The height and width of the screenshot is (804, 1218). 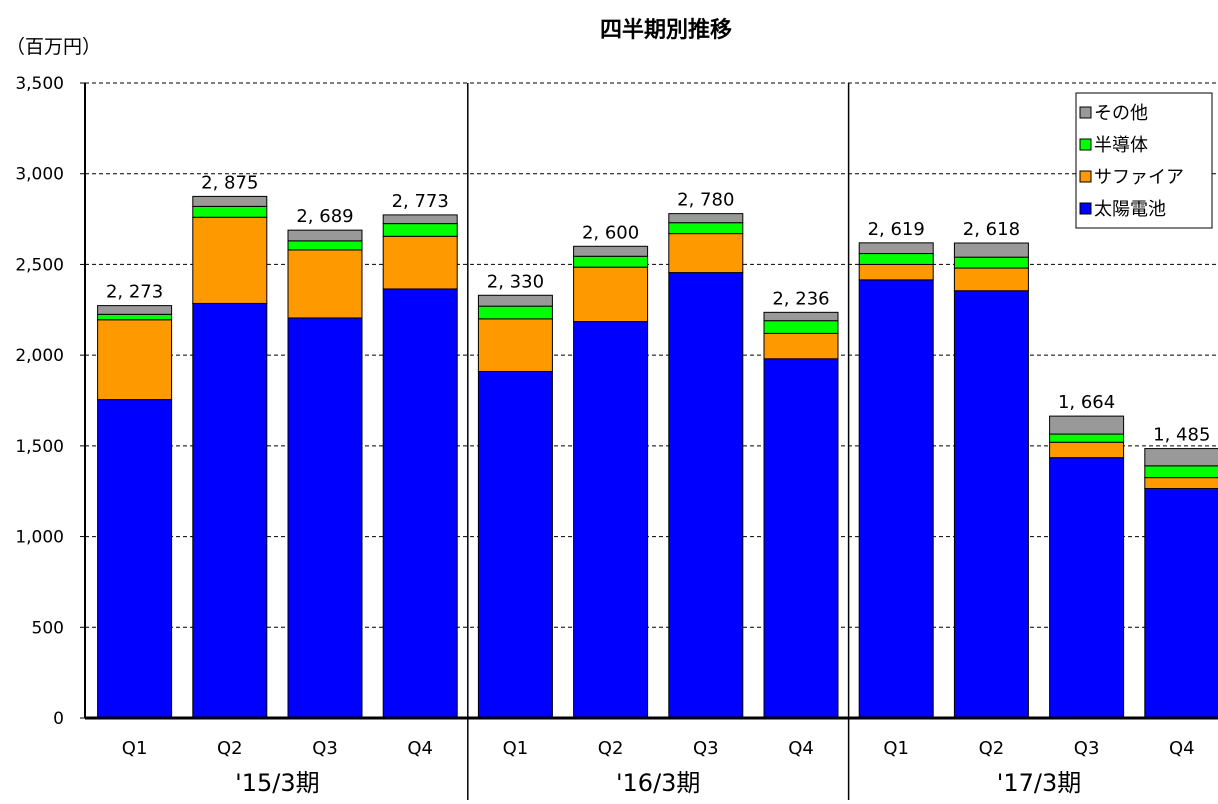 What do you see at coordinates (53, 47) in the screenshot?
I see `y-axis-unit-label: （百万円）` at bounding box center [53, 47].